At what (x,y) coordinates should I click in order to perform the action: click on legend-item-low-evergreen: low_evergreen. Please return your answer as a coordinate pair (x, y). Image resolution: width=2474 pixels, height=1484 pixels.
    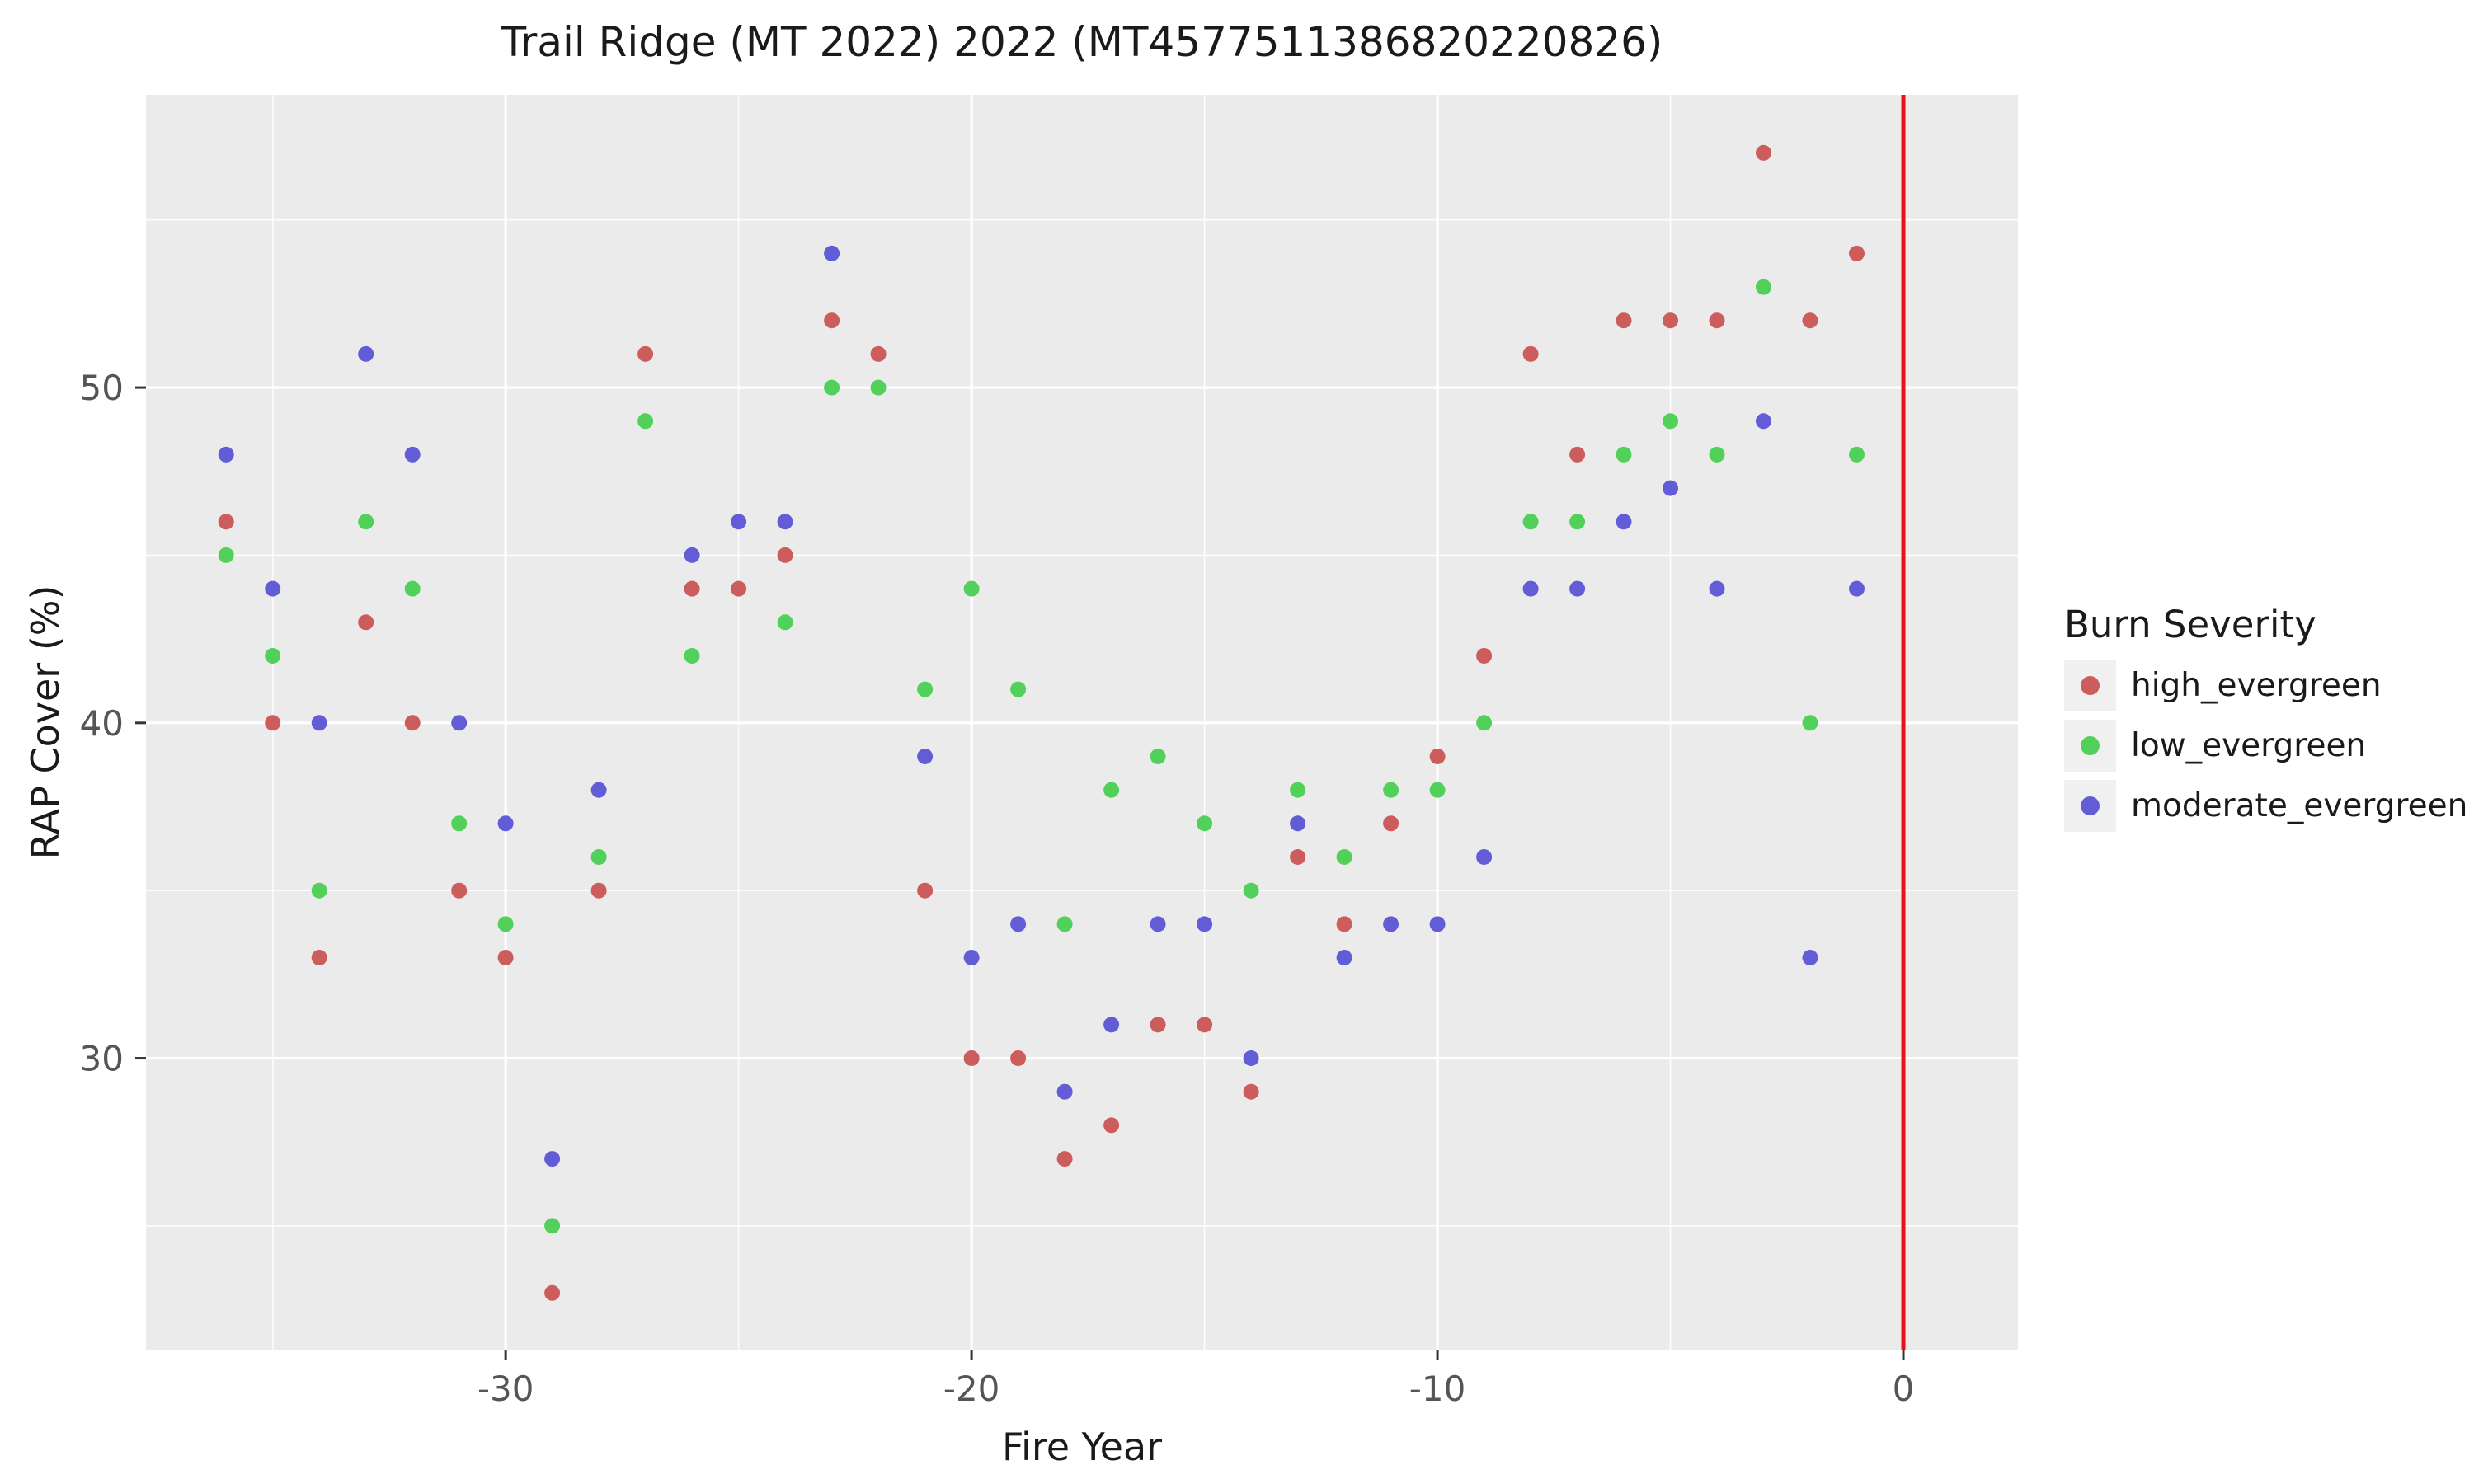
    Looking at the image, I should click on (2265, 746).